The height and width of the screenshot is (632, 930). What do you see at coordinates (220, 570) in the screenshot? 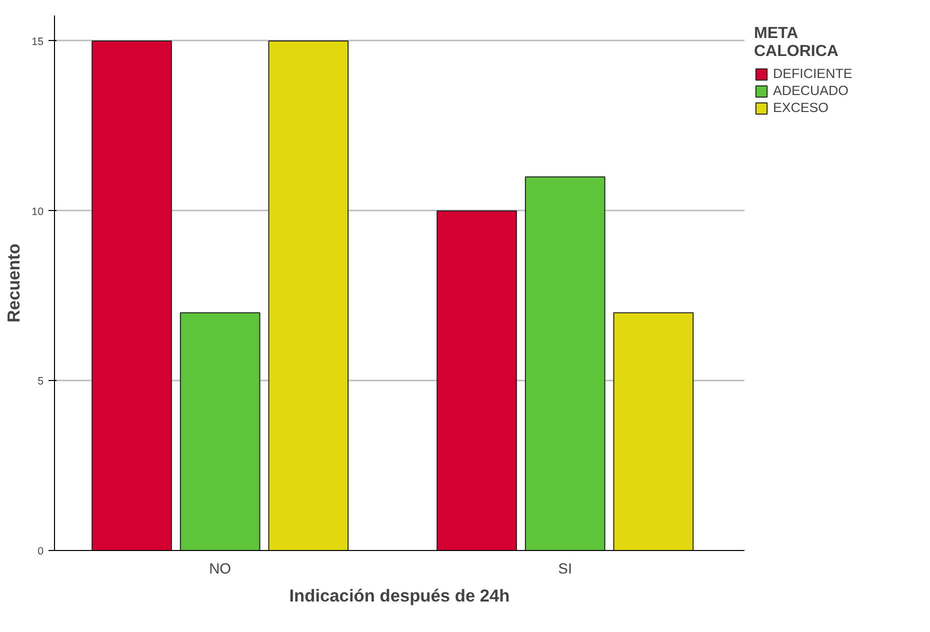
I see `x-tick-label: NO` at bounding box center [220, 570].